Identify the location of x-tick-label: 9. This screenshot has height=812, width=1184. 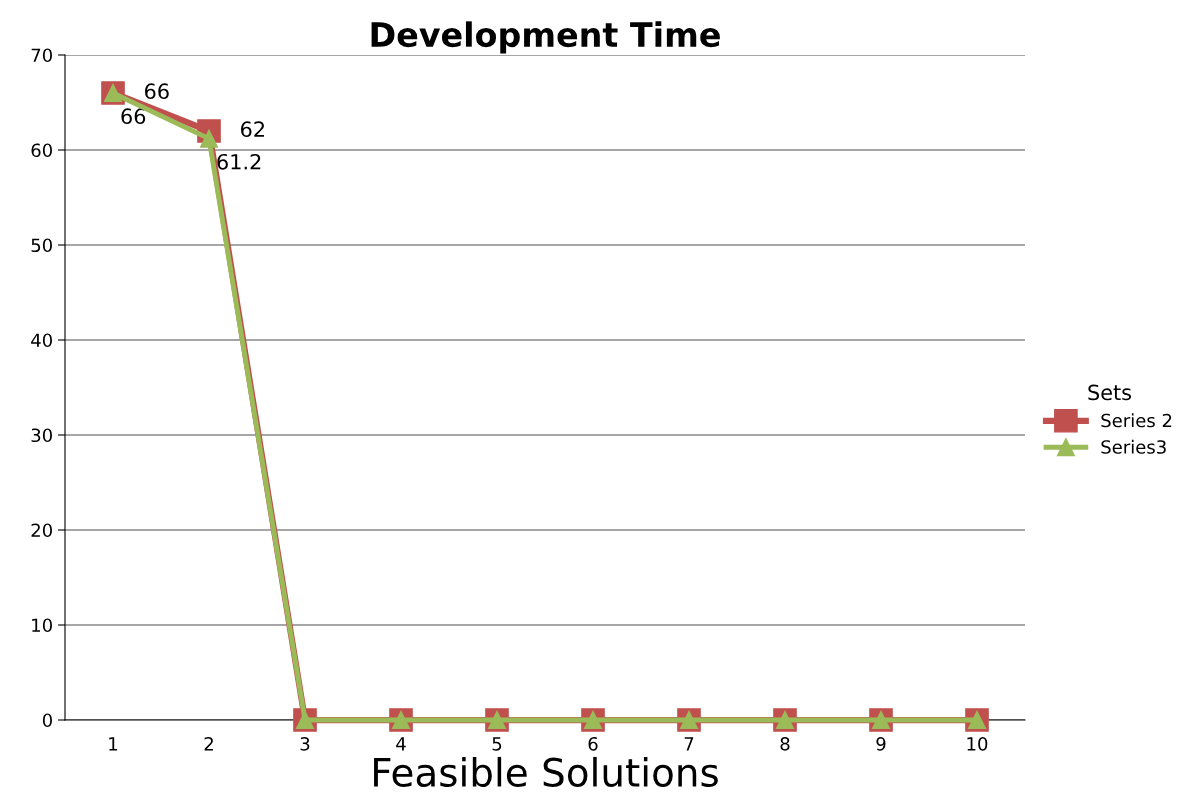
(881, 743).